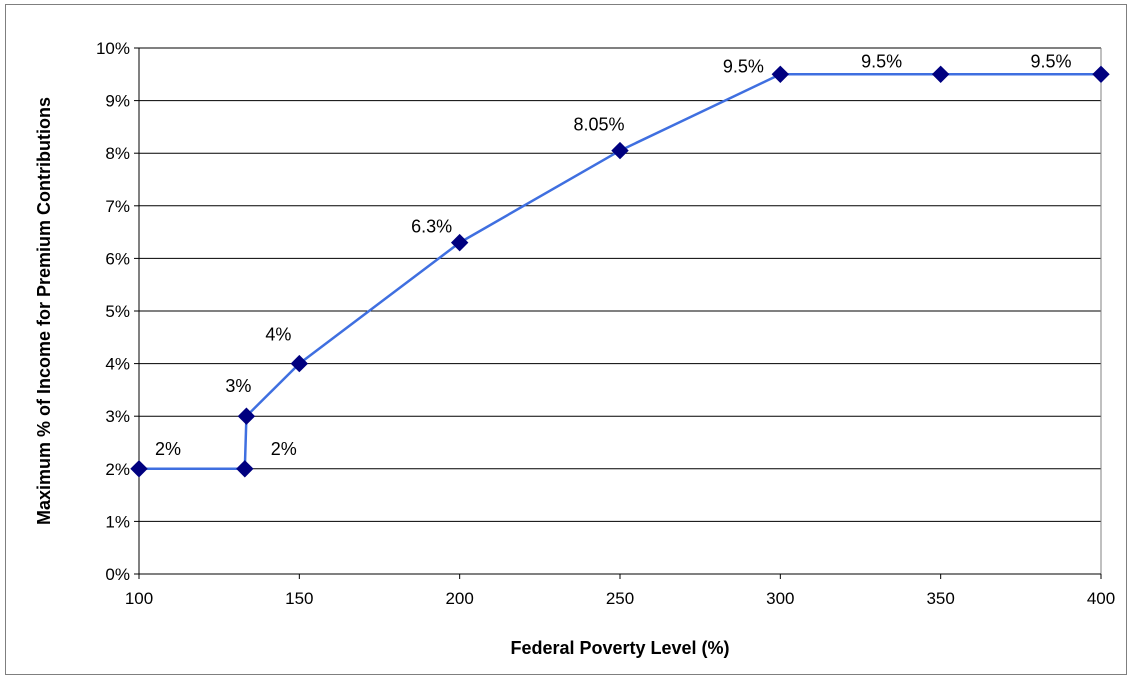  Describe the element at coordinates (620, 598) in the screenshot. I see `x-tick-label: 250` at that location.